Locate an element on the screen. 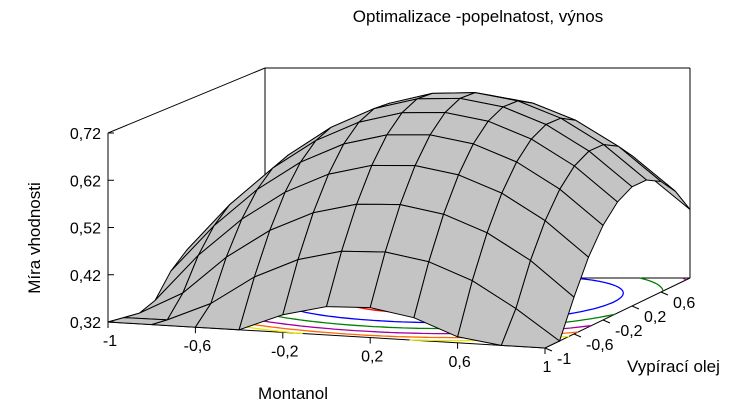 This screenshot has height=413, width=752. x-tick-label: -1 is located at coordinates (110, 341).